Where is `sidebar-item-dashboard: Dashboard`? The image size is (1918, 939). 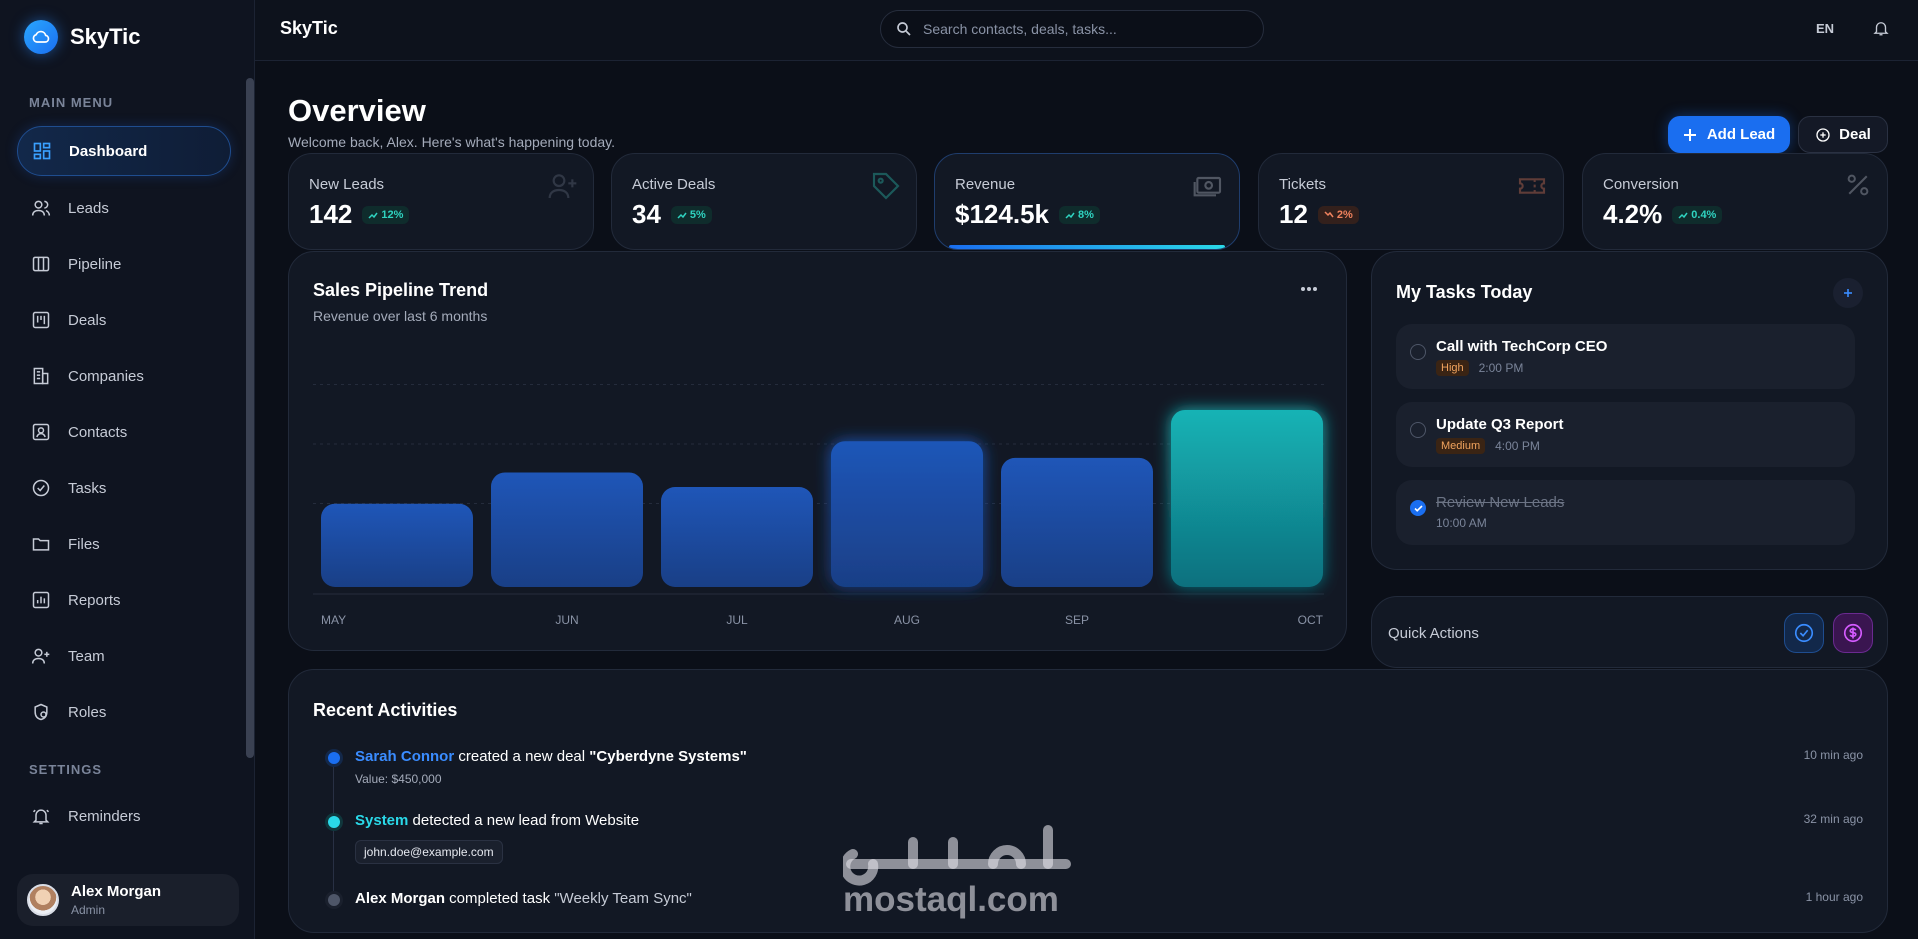 sidebar-item-dashboard: Dashboard is located at coordinates (124, 151).